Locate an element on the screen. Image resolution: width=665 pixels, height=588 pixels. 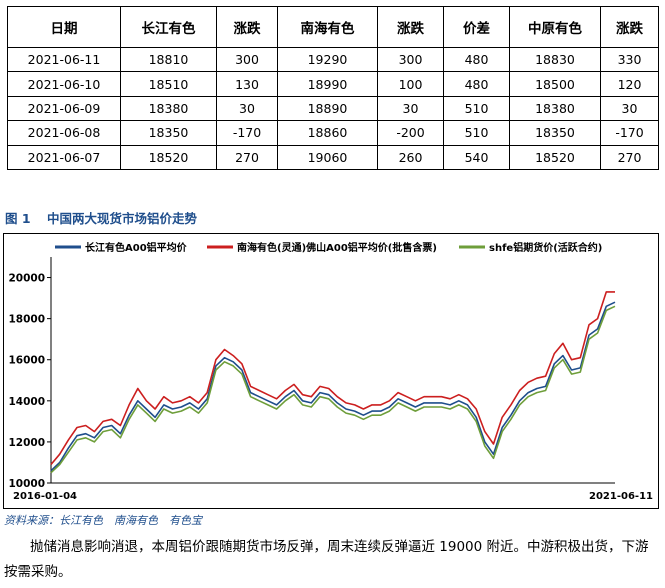
table-cell: 19290 is located at coordinates (327, 59).